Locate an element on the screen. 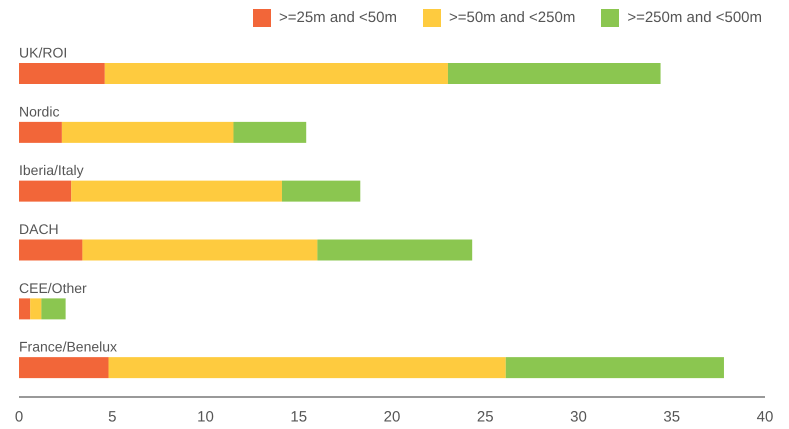 The image size is (789, 429). y-tick-label: Iberia/Italy is located at coordinates (51, 170).